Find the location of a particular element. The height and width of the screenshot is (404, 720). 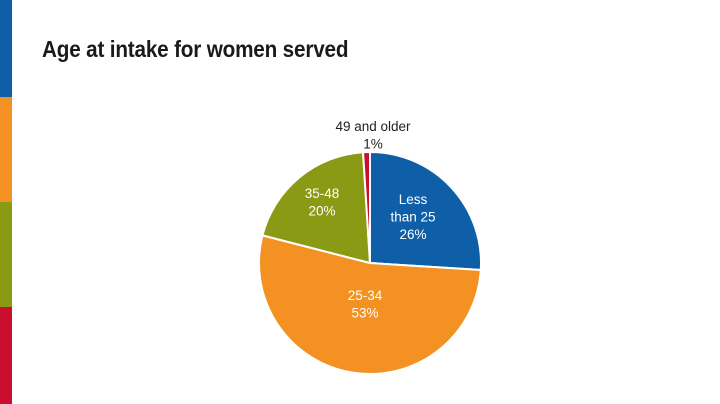

slice-percent: 26% is located at coordinates (412, 234).